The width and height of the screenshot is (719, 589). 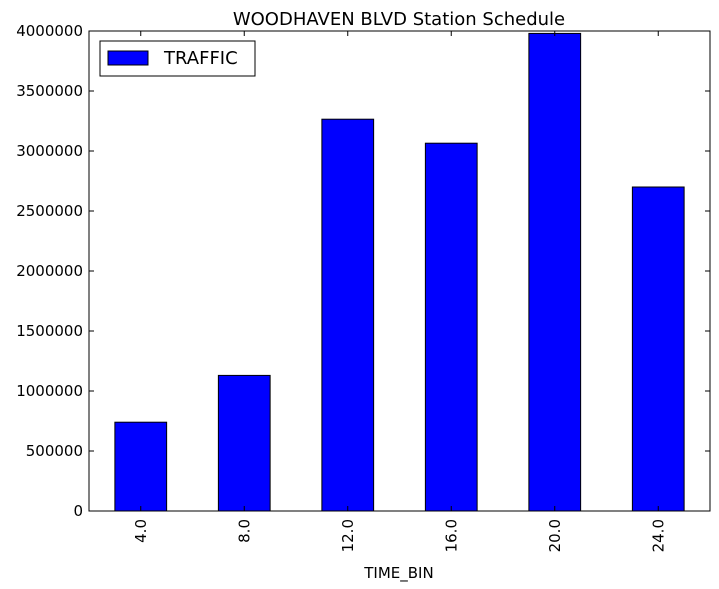 I want to click on x-tick-label: 4.0, so click(x=141, y=531).